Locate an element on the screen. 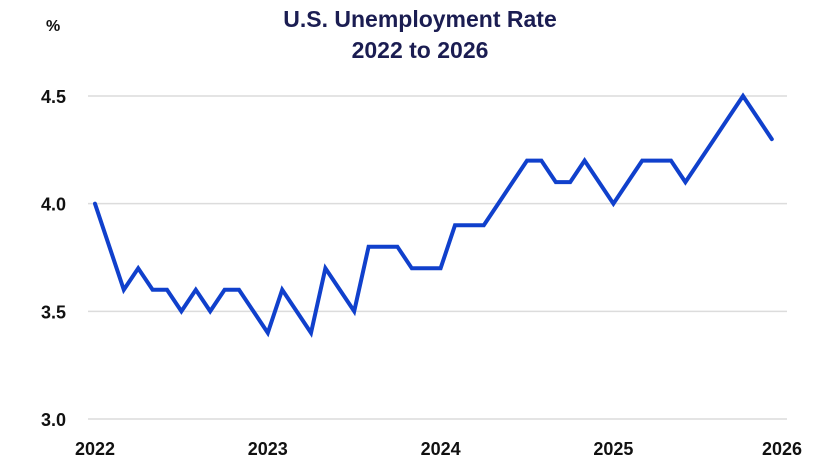  x-axis: 2022 2023 2024 2025 2026 is located at coordinates (438, 449).